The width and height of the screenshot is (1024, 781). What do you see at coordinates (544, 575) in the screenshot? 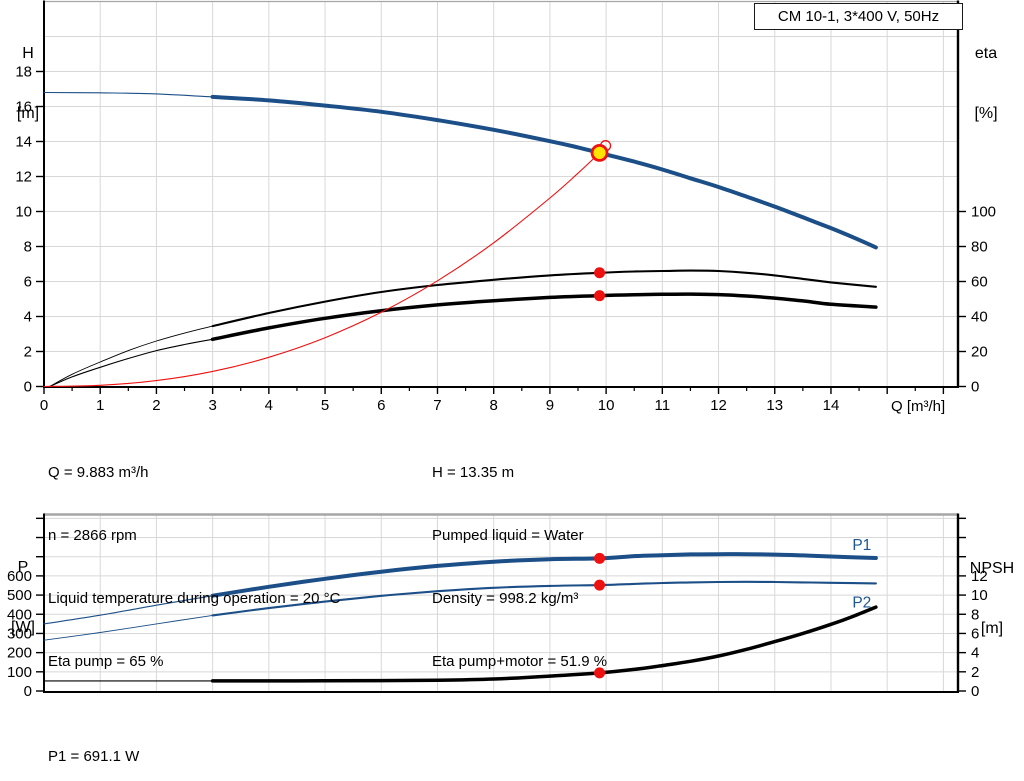
I see `series-p1-curve` at bounding box center [544, 575].